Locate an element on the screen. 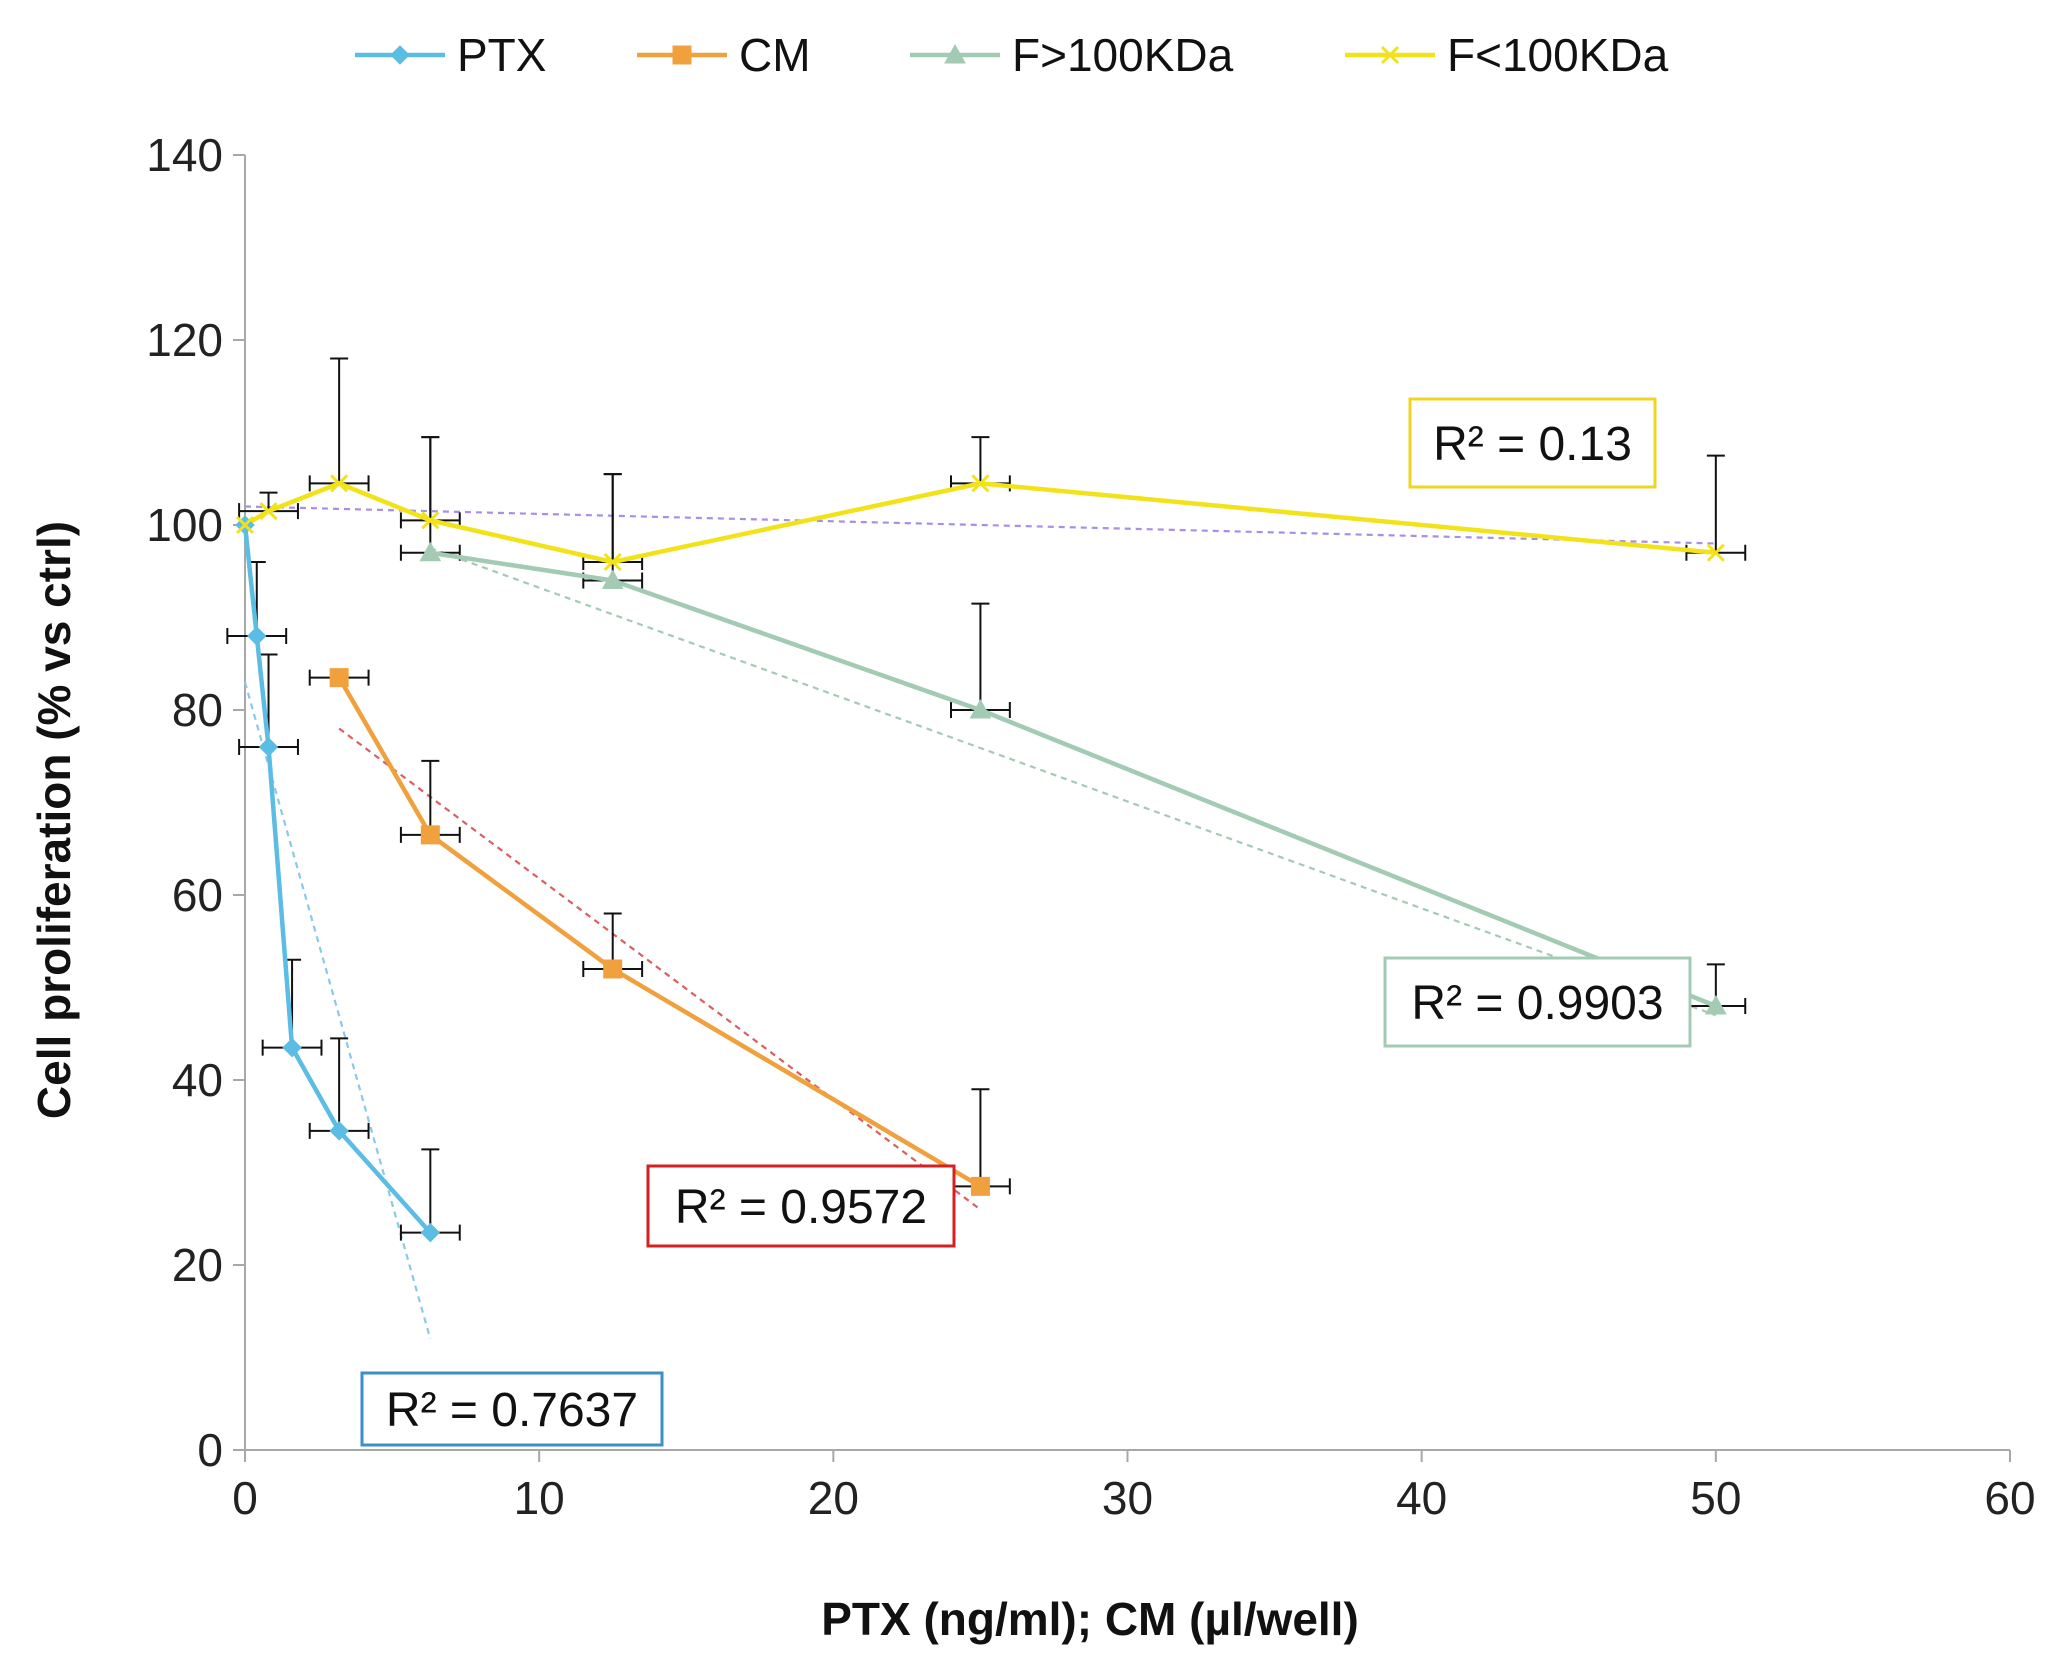  r2-box-fgt100kda is located at coordinates (1537, 1002).